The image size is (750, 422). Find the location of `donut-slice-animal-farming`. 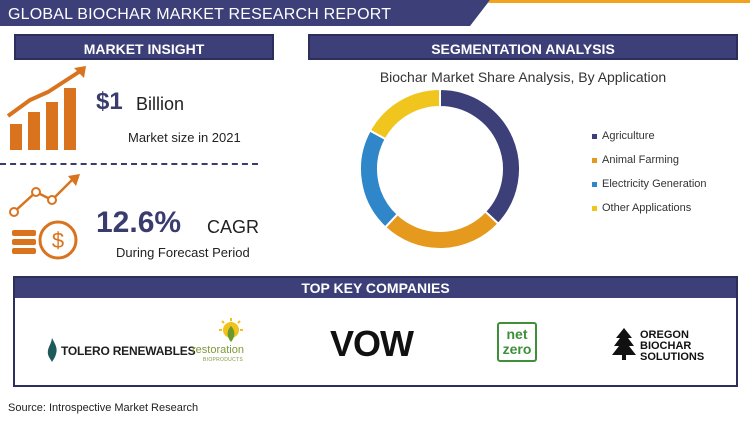

donut-slice-animal-farming is located at coordinates (441, 230).